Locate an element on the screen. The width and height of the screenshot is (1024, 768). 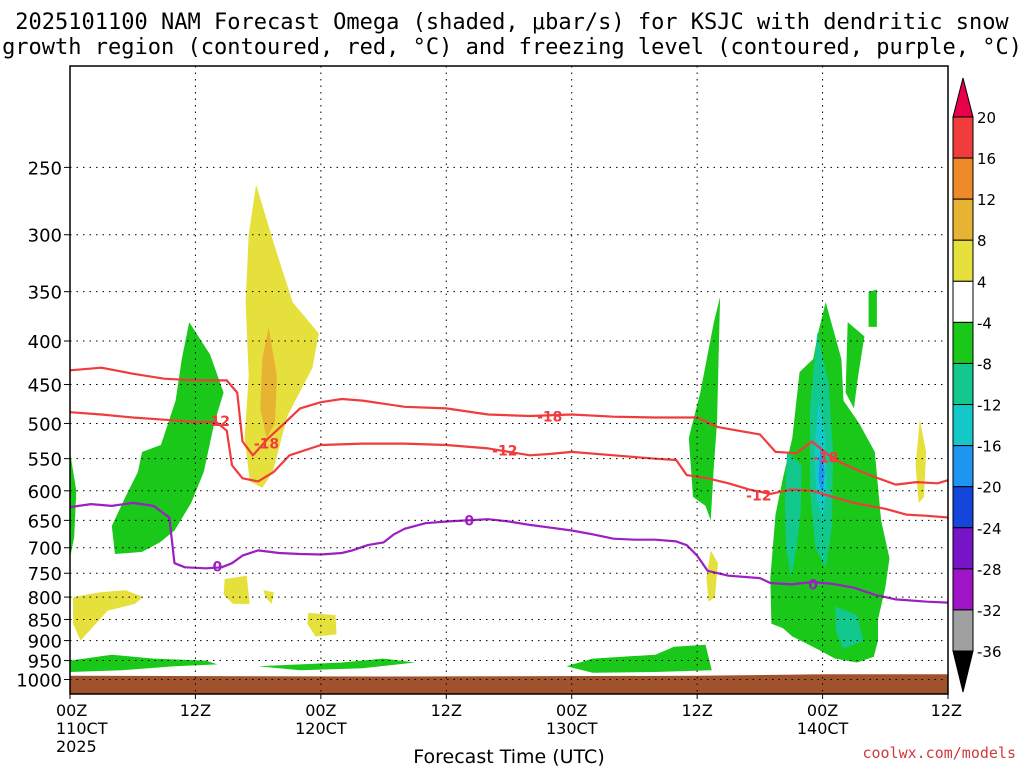
omega-green-east-upper is located at coordinates (855, 365).